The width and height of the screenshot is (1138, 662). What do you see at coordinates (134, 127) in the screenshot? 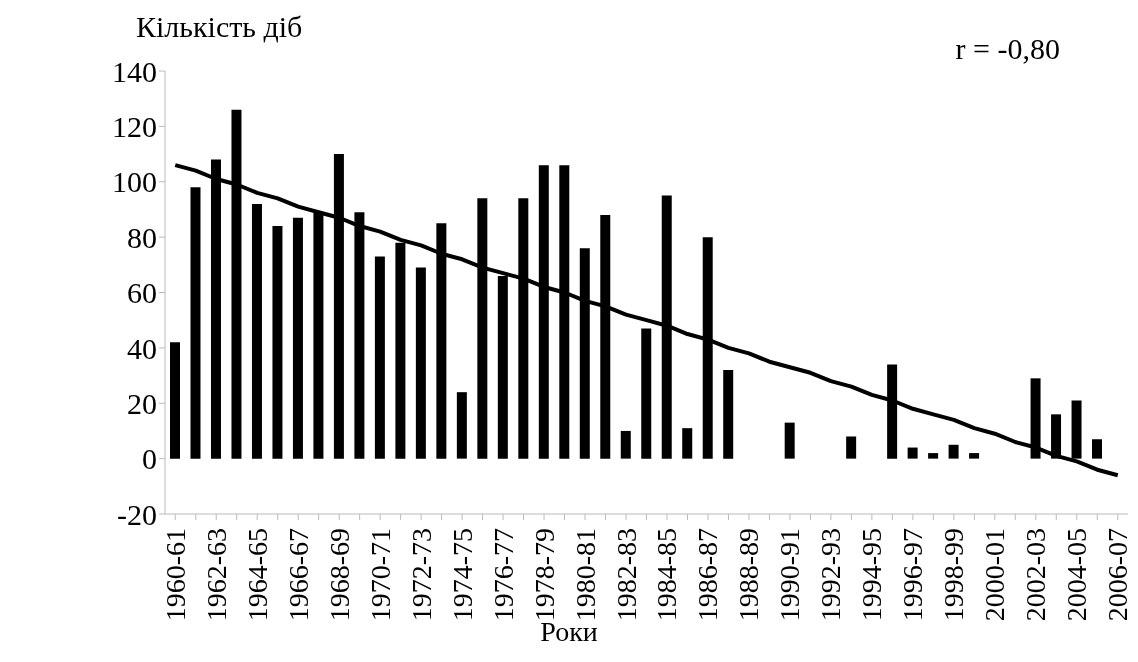
I see `y-tick-label: 120` at bounding box center [134, 127].